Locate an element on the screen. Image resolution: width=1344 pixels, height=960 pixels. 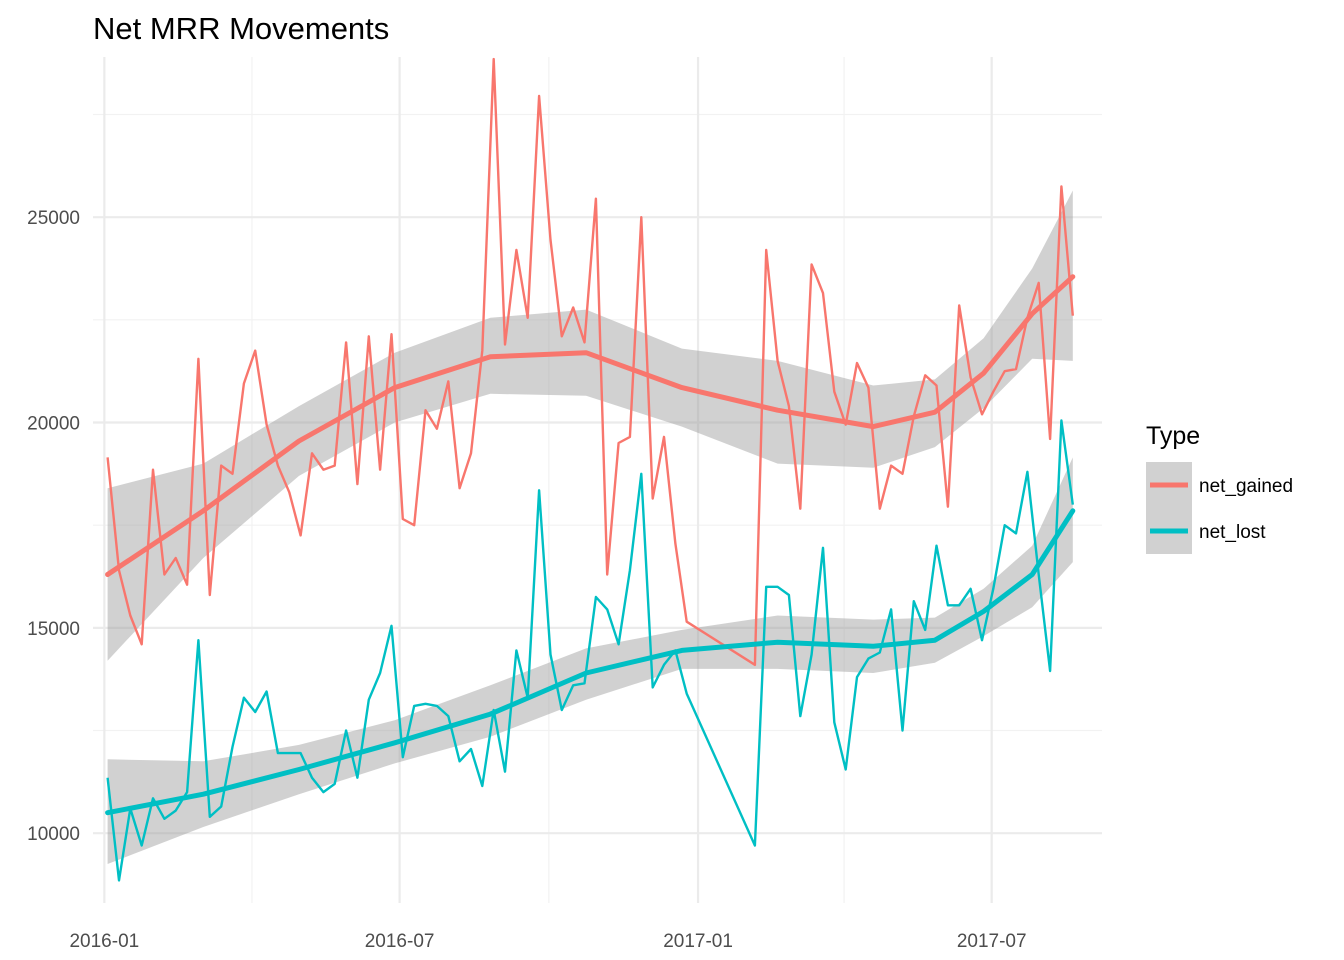
y-tick-label: 20000 is located at coordinates (53, 424).